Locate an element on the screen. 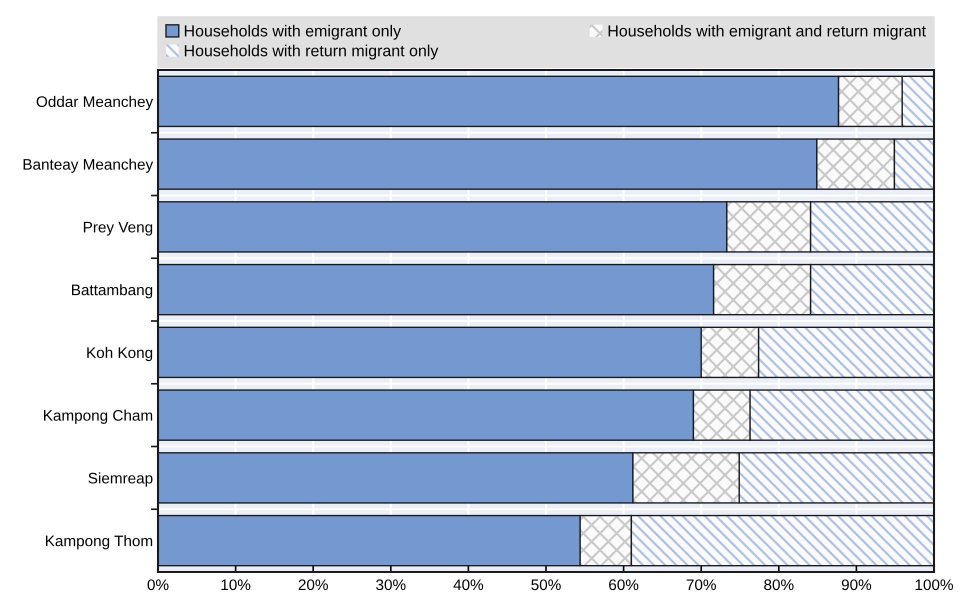  y-tick-label: Oddar Meanchey is located at coordinates (95, 103).